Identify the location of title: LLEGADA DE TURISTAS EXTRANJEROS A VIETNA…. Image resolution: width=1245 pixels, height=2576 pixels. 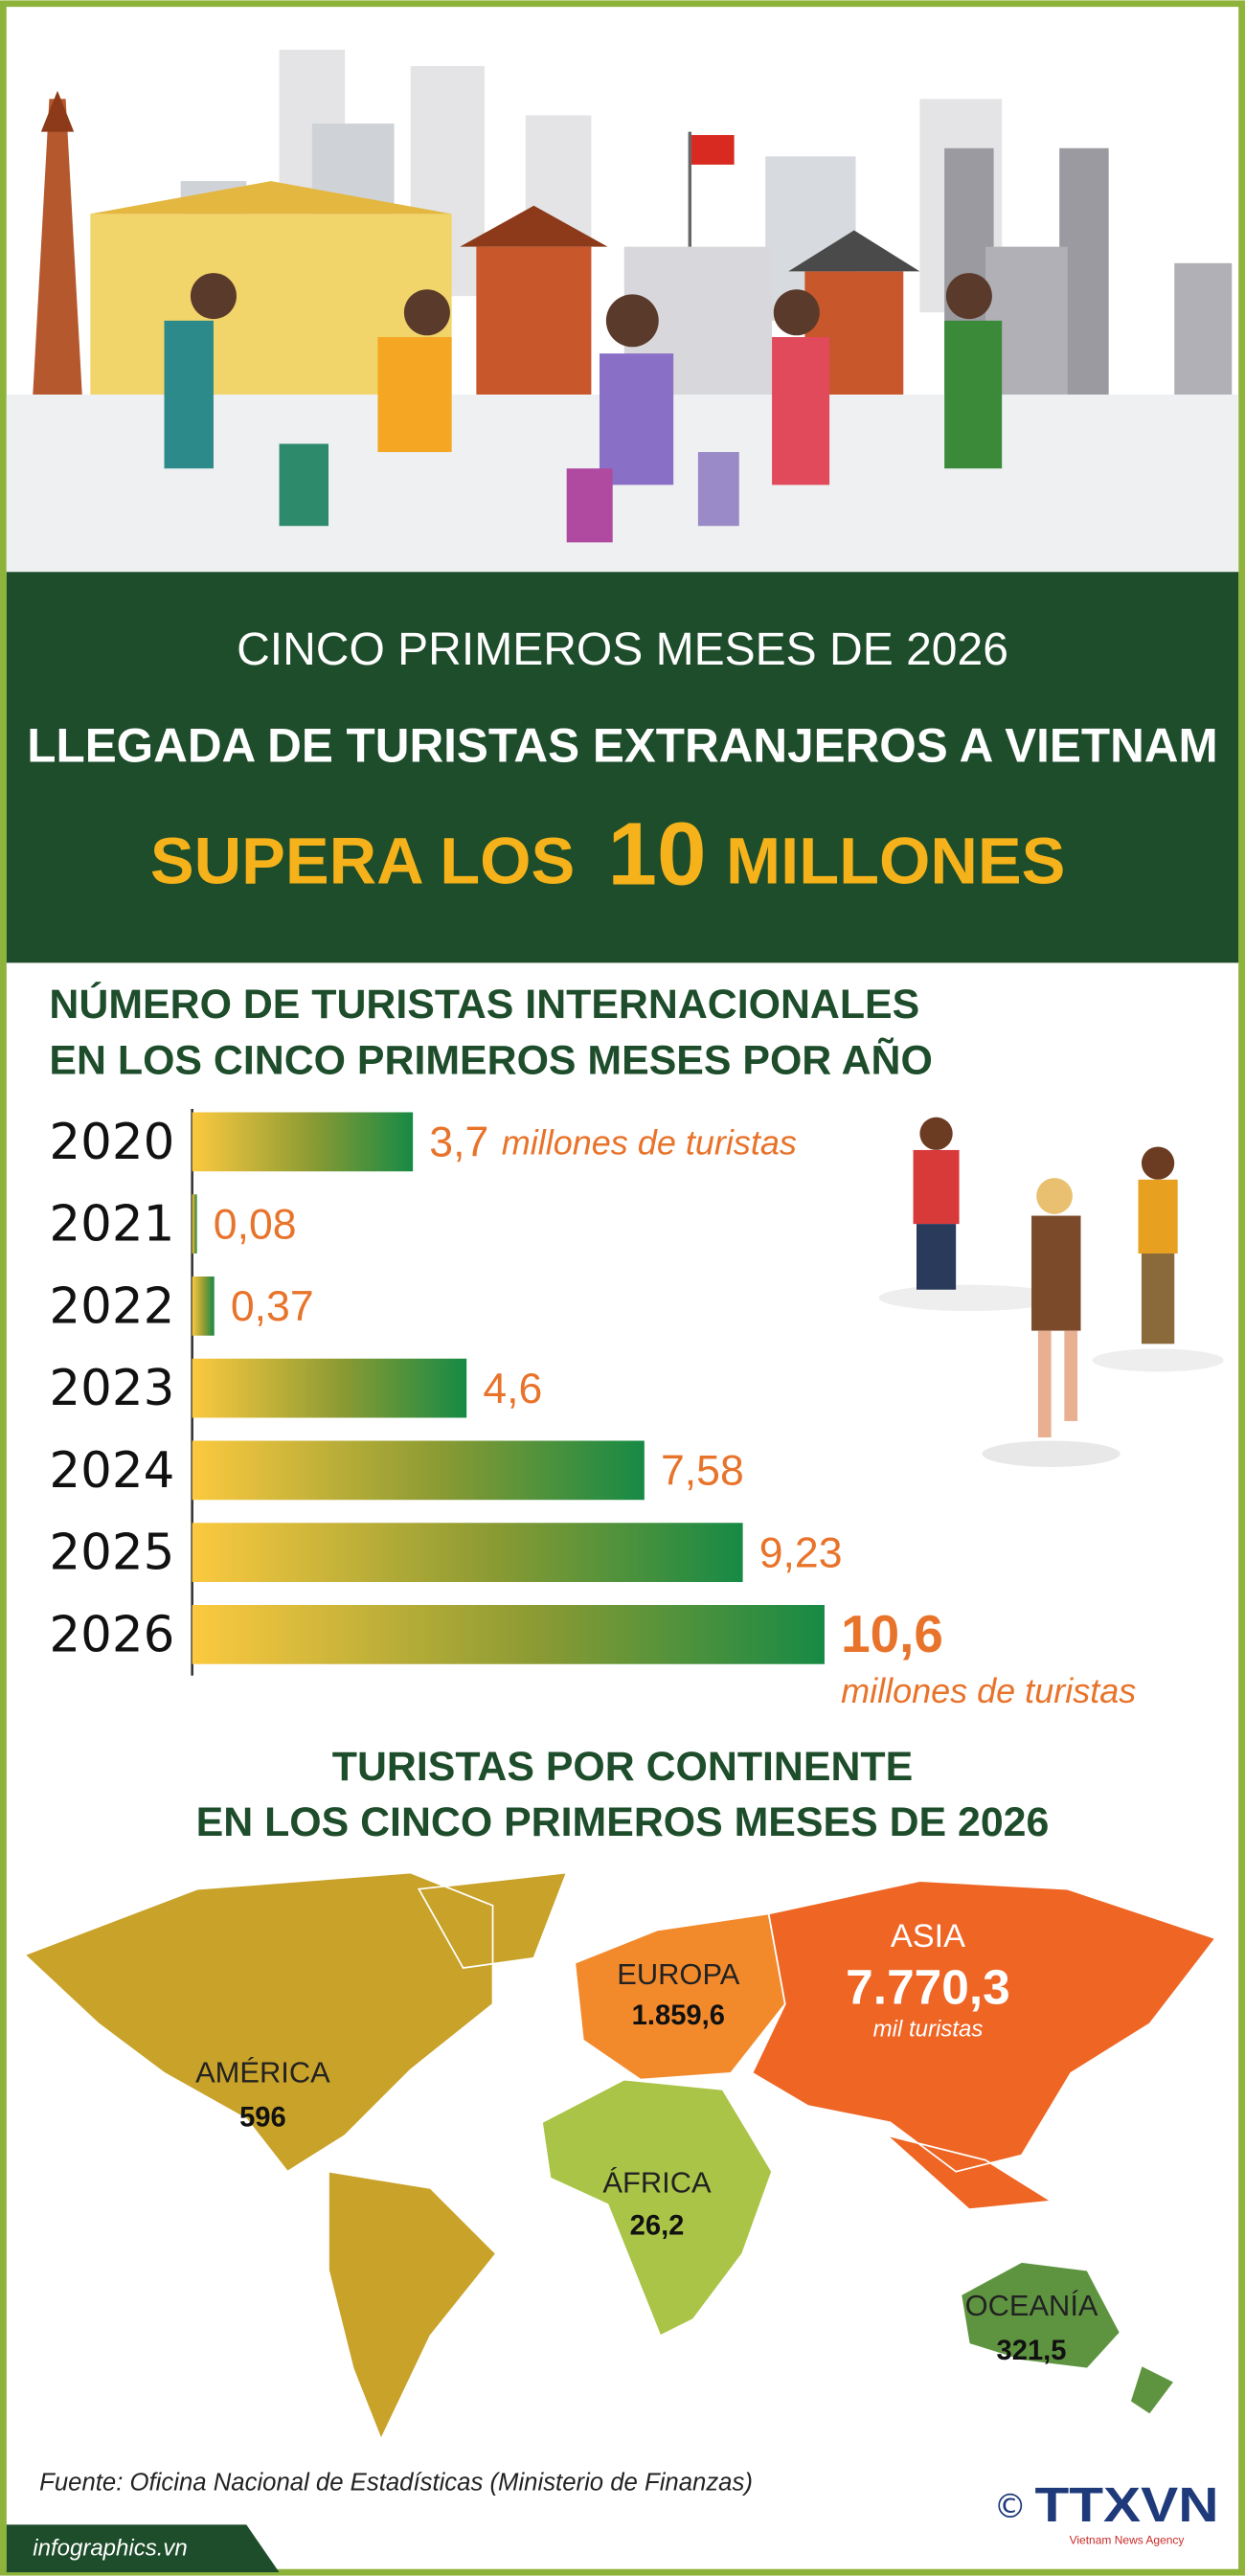
(622, 746).